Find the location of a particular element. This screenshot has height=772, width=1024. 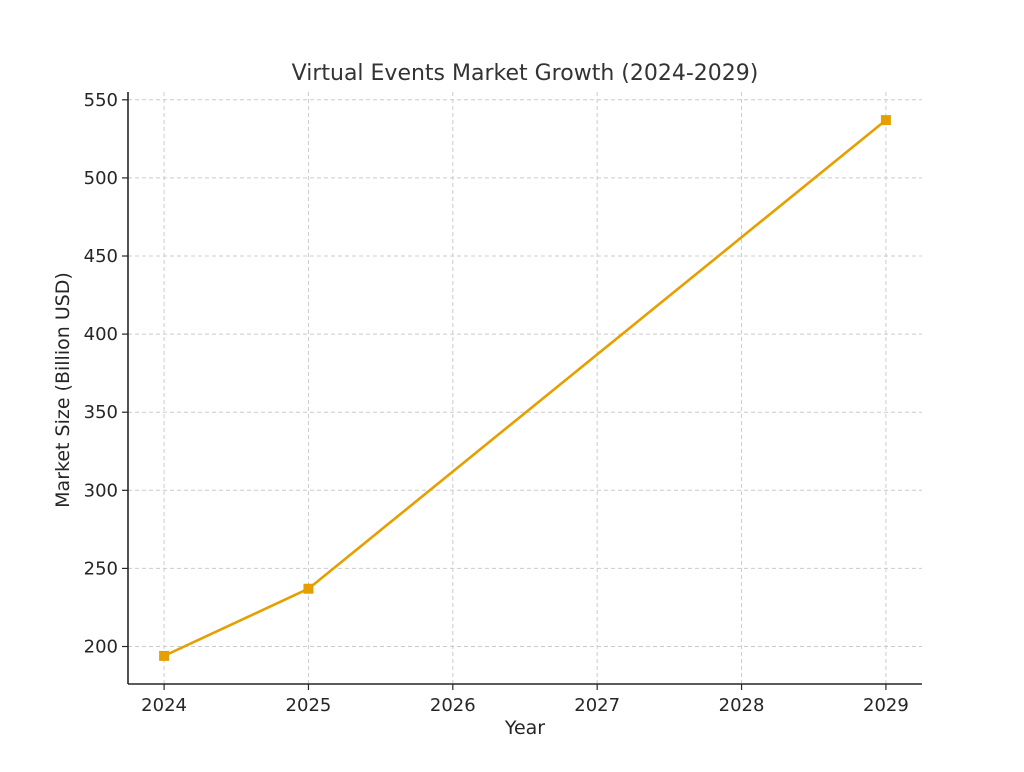

x-tick-label: 2029 is located at coordinates (886, 705).